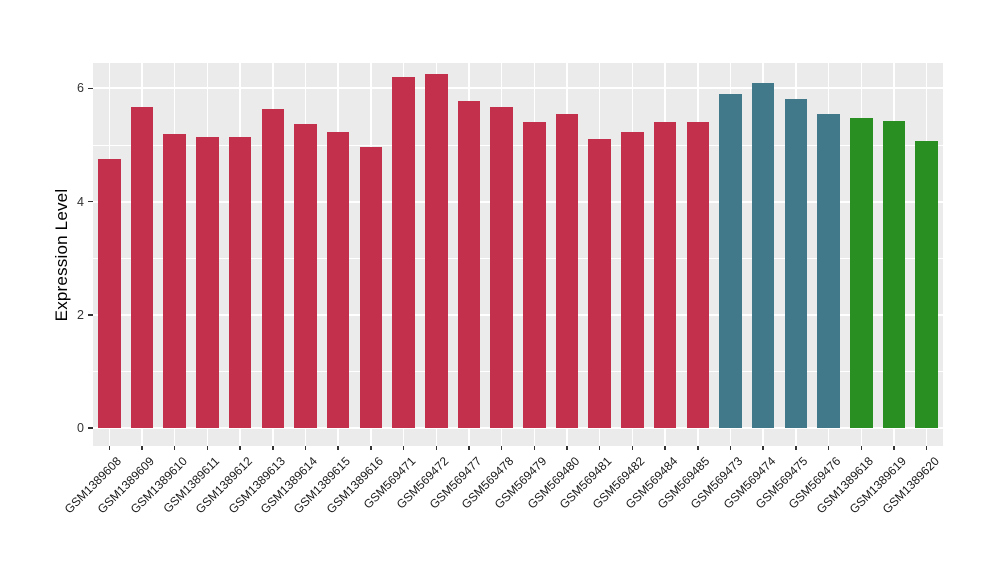 The image size is (1000, 580). Describe the element at coordinates (80, 88) in the screenshot. I see `y-axis-tick-label: 6` at that location.